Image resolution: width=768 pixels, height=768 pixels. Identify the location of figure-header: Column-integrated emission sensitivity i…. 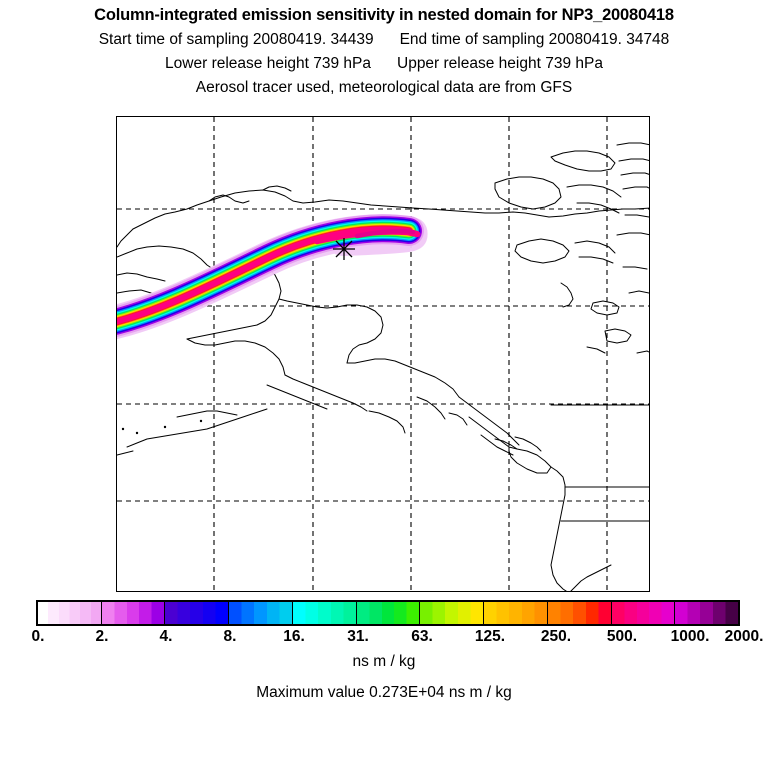
(384, 48).